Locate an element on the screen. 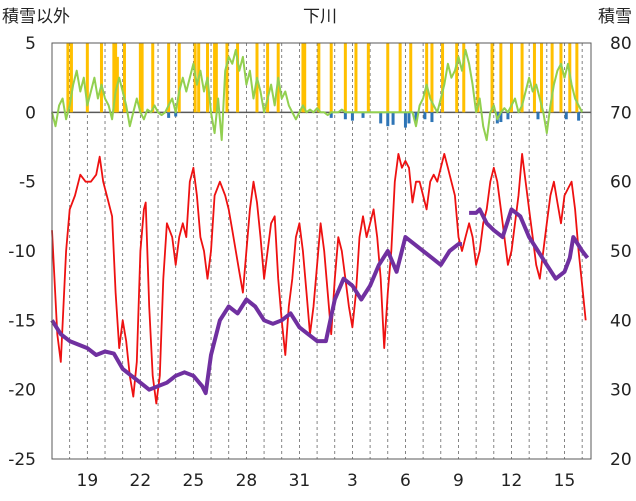 The image size is (636, 501). x-tick-label: 25 is located at coordinates (194, 481).